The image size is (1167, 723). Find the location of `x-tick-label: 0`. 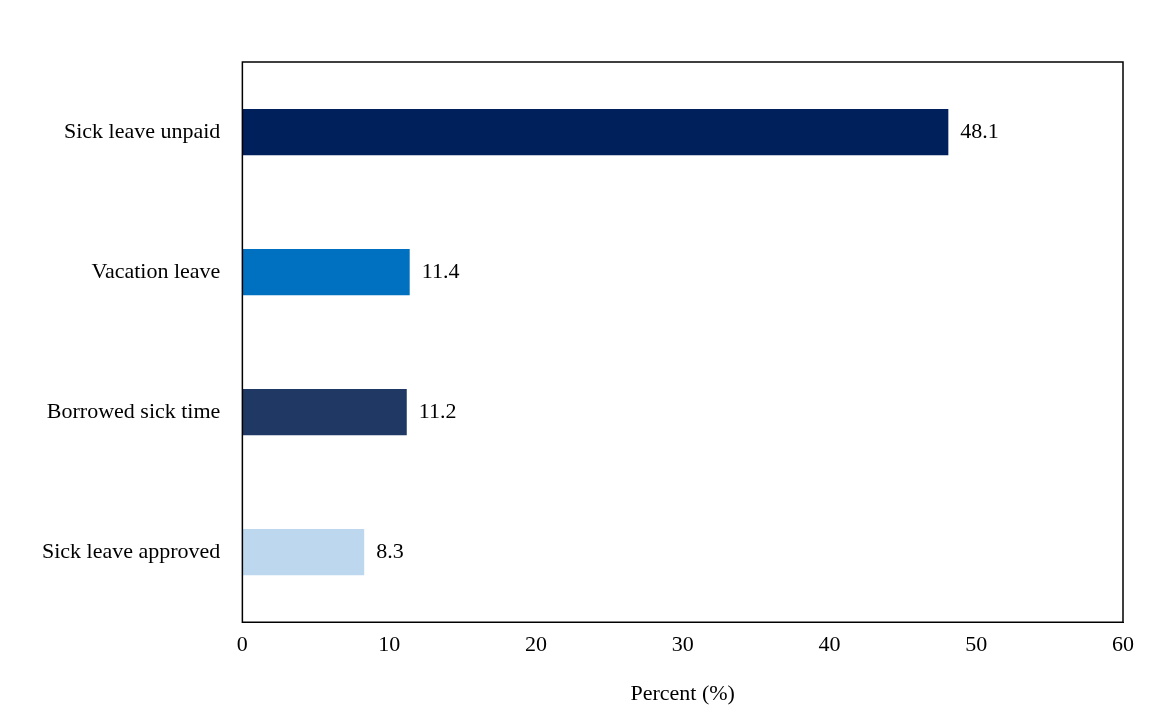

x-tick-label: 0 is located at coordinates (242, 644).